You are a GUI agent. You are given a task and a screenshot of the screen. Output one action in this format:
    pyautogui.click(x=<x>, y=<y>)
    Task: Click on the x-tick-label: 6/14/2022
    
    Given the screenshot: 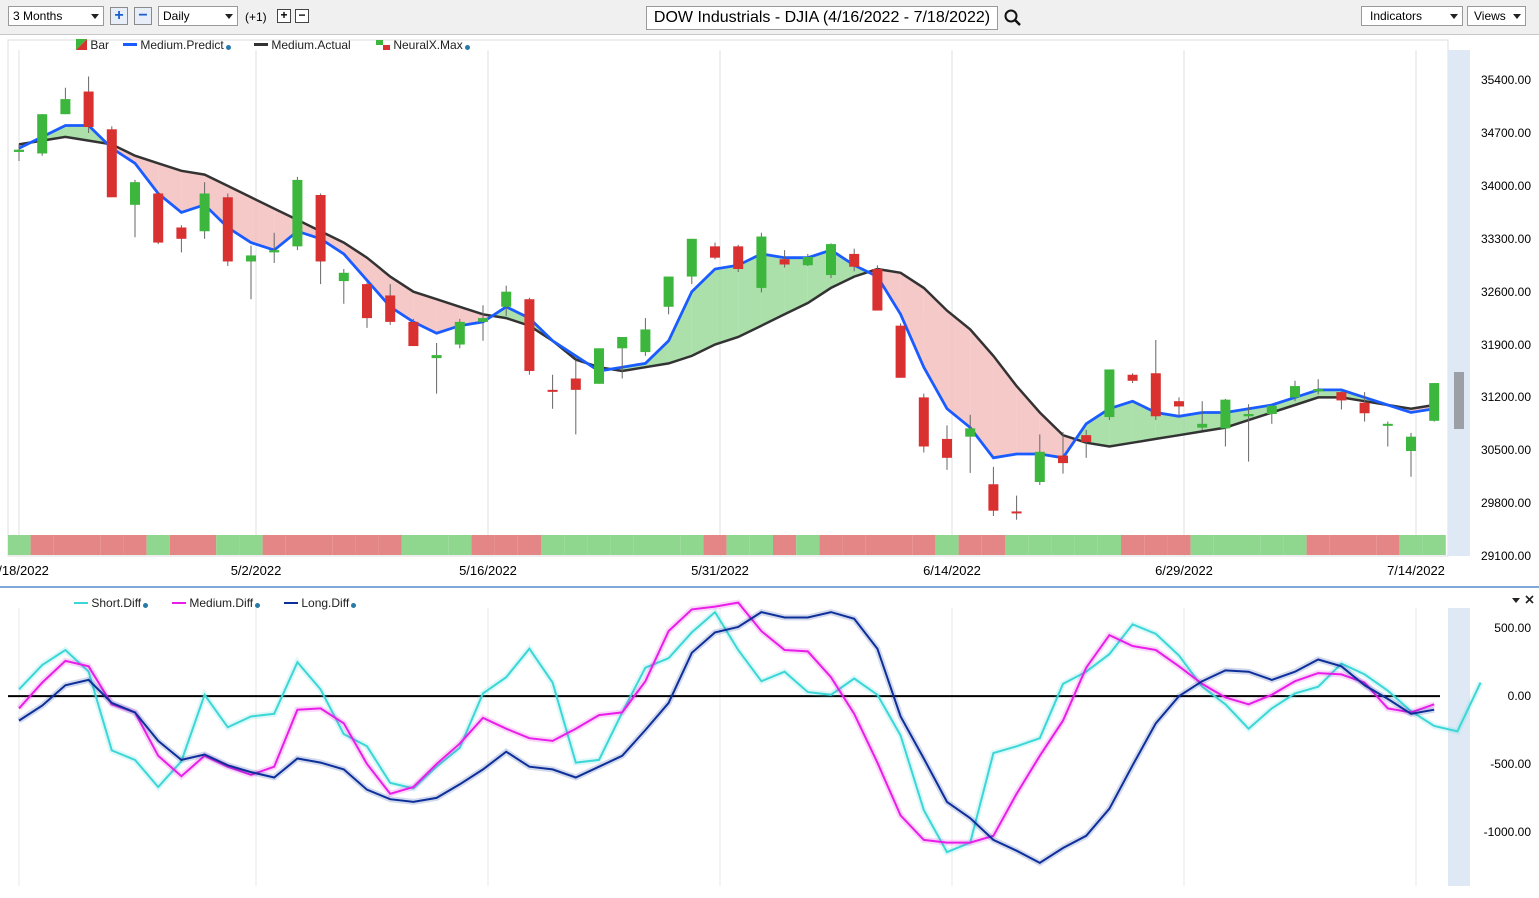 What is the action you would take?
    pyautogui.click(x=952, y=570)
    